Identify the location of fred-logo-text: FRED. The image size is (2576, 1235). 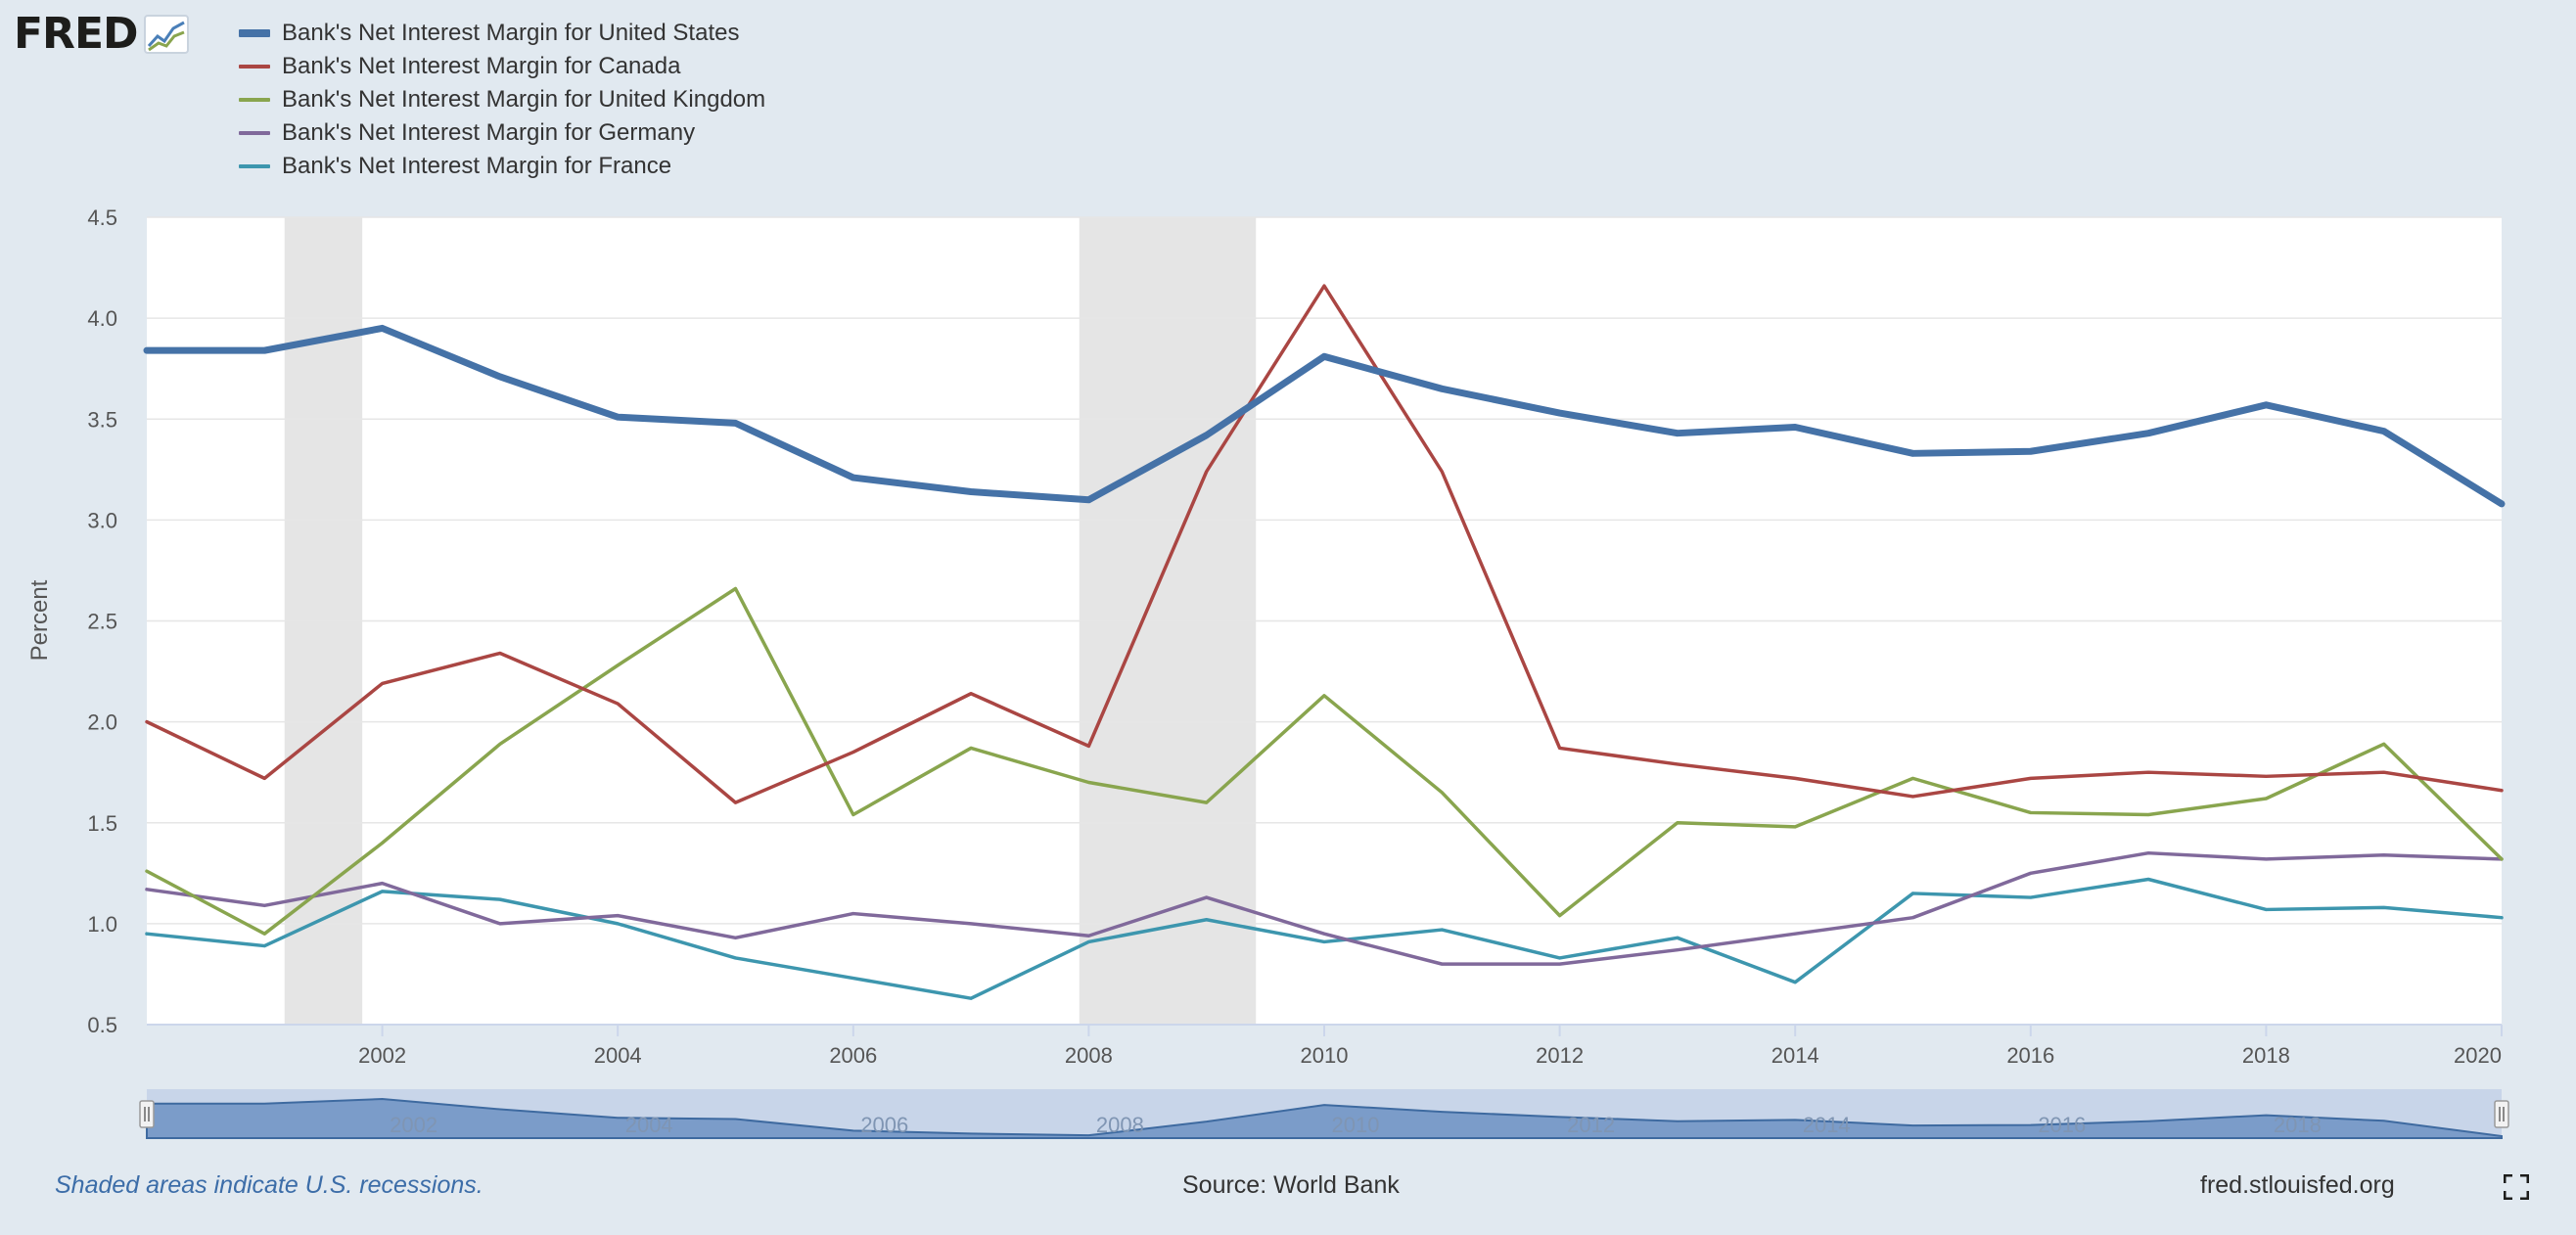
(76, 34).